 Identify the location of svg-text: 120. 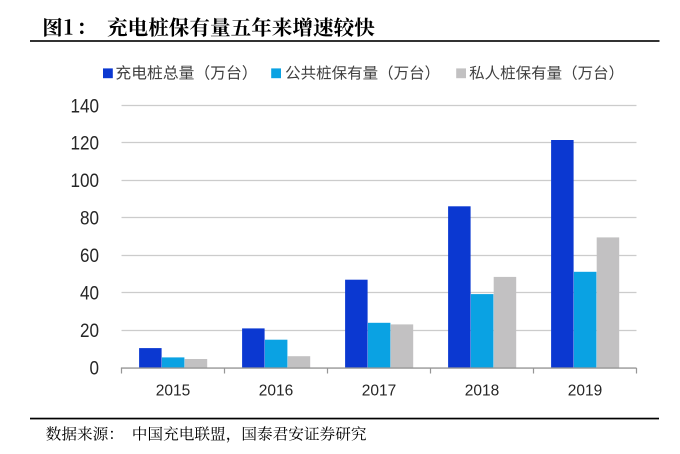
(85, 144).